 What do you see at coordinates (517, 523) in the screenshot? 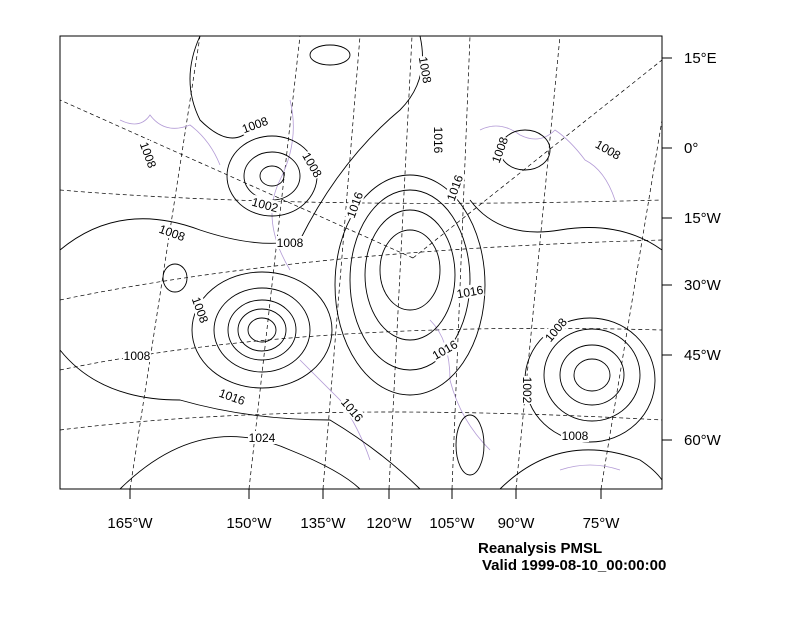
I see `bottom-label: 90°W` at bounding box center [517, 523].